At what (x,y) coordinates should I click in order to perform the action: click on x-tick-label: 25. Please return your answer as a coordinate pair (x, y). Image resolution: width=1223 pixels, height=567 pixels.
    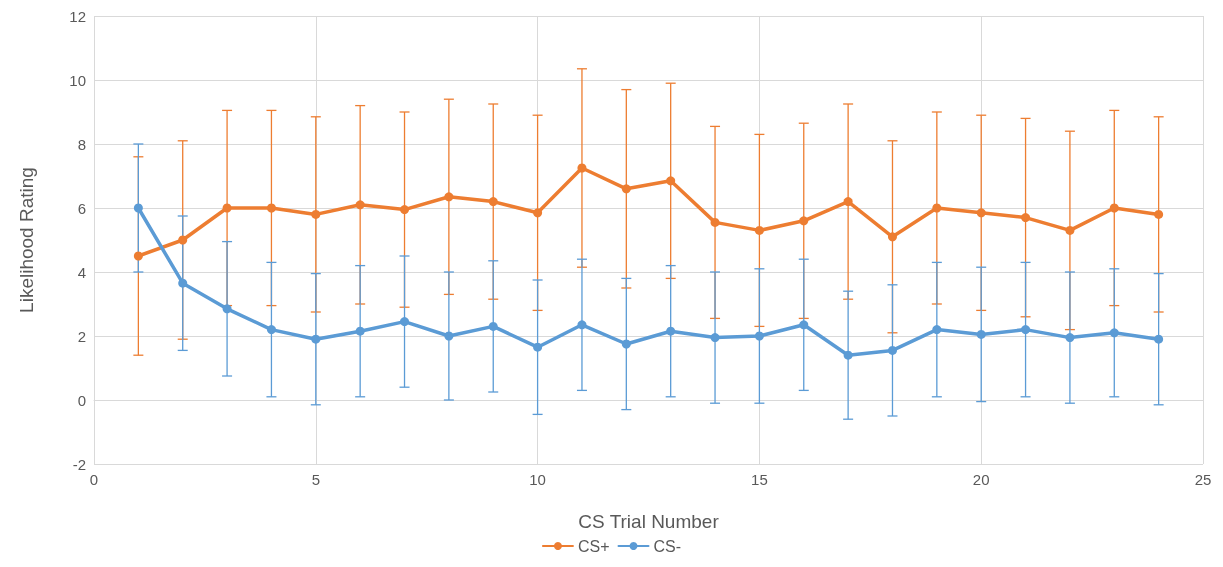
    Looking at the image, I should click on (1203, 479).